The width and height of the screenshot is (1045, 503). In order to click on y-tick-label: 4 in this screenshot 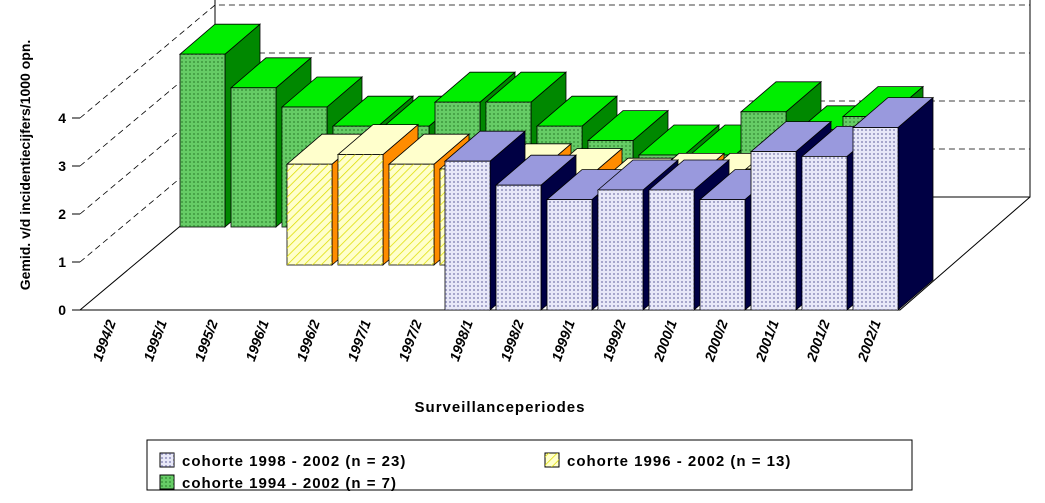, I will do `click(62, 118)`.